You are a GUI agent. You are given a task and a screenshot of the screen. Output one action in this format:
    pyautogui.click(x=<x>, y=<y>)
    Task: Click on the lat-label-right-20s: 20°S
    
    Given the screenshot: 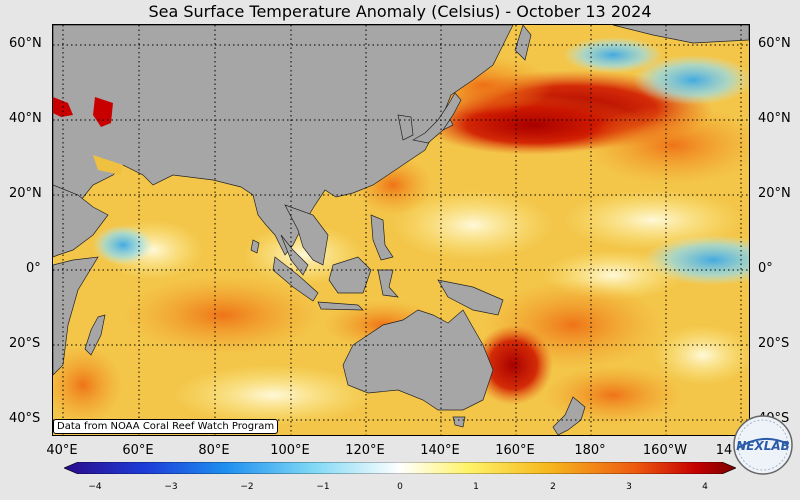 What is the action you would take?
    pyautogui.click(x=774, y=343)
    